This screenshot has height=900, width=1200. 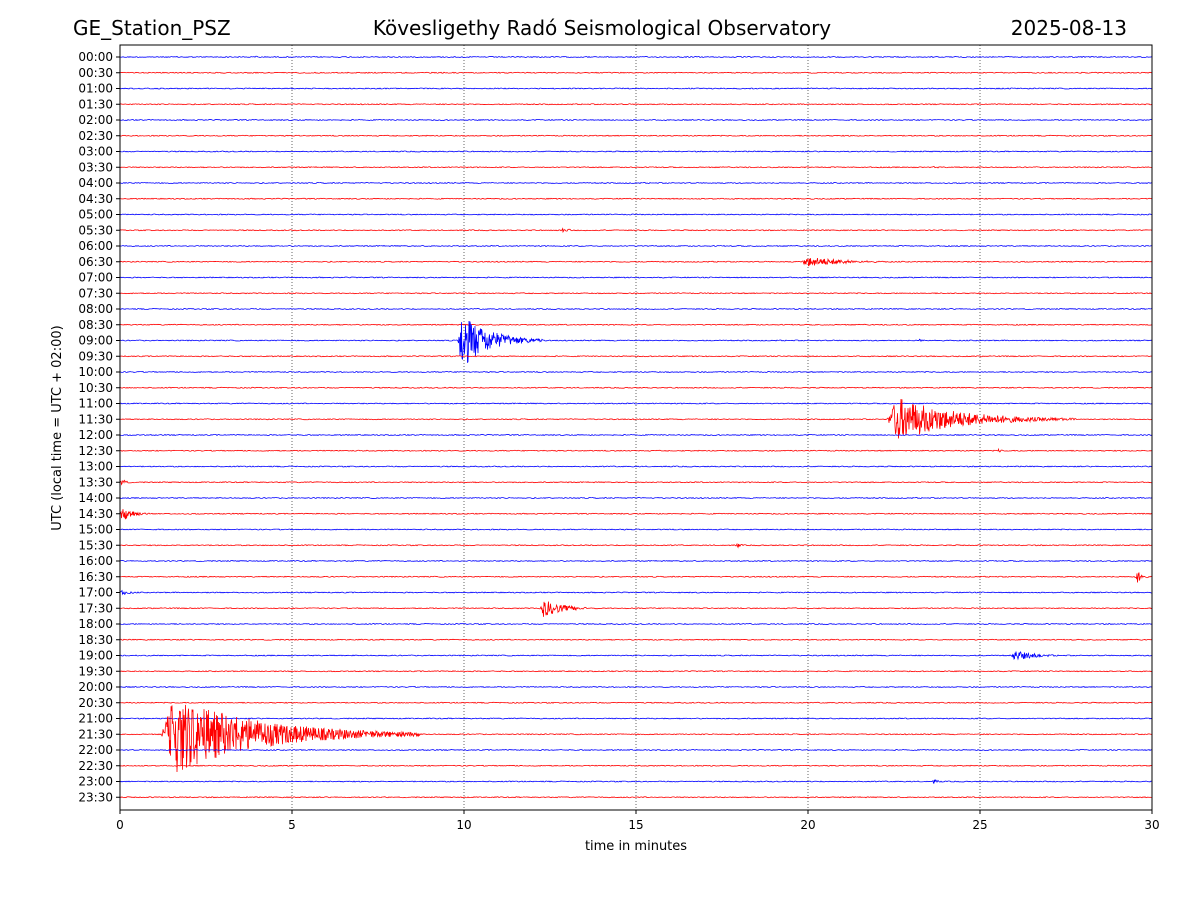 I want to click on y-tick-label: 00:30, so click(x=95, y=73).